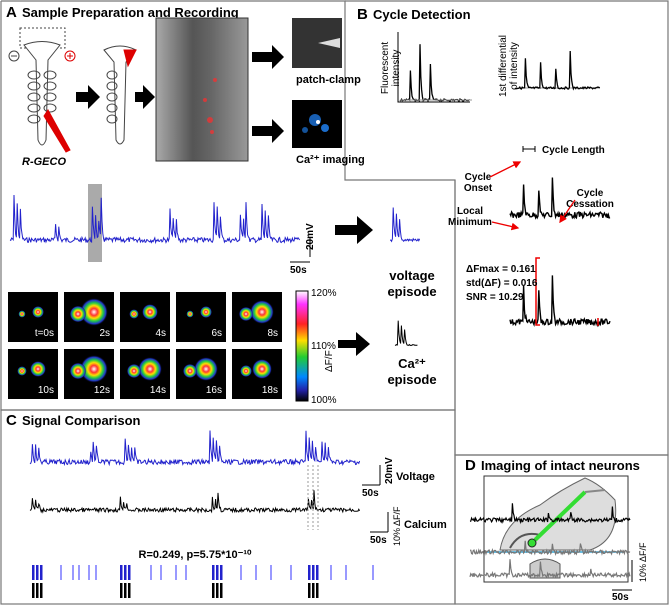 Image resolution: width=669 pixels, height=610 pixels. What do you see at coordinates (11, 420) in the screenshot?
I see `panel-letter: C` at bounding box center [11, 420].